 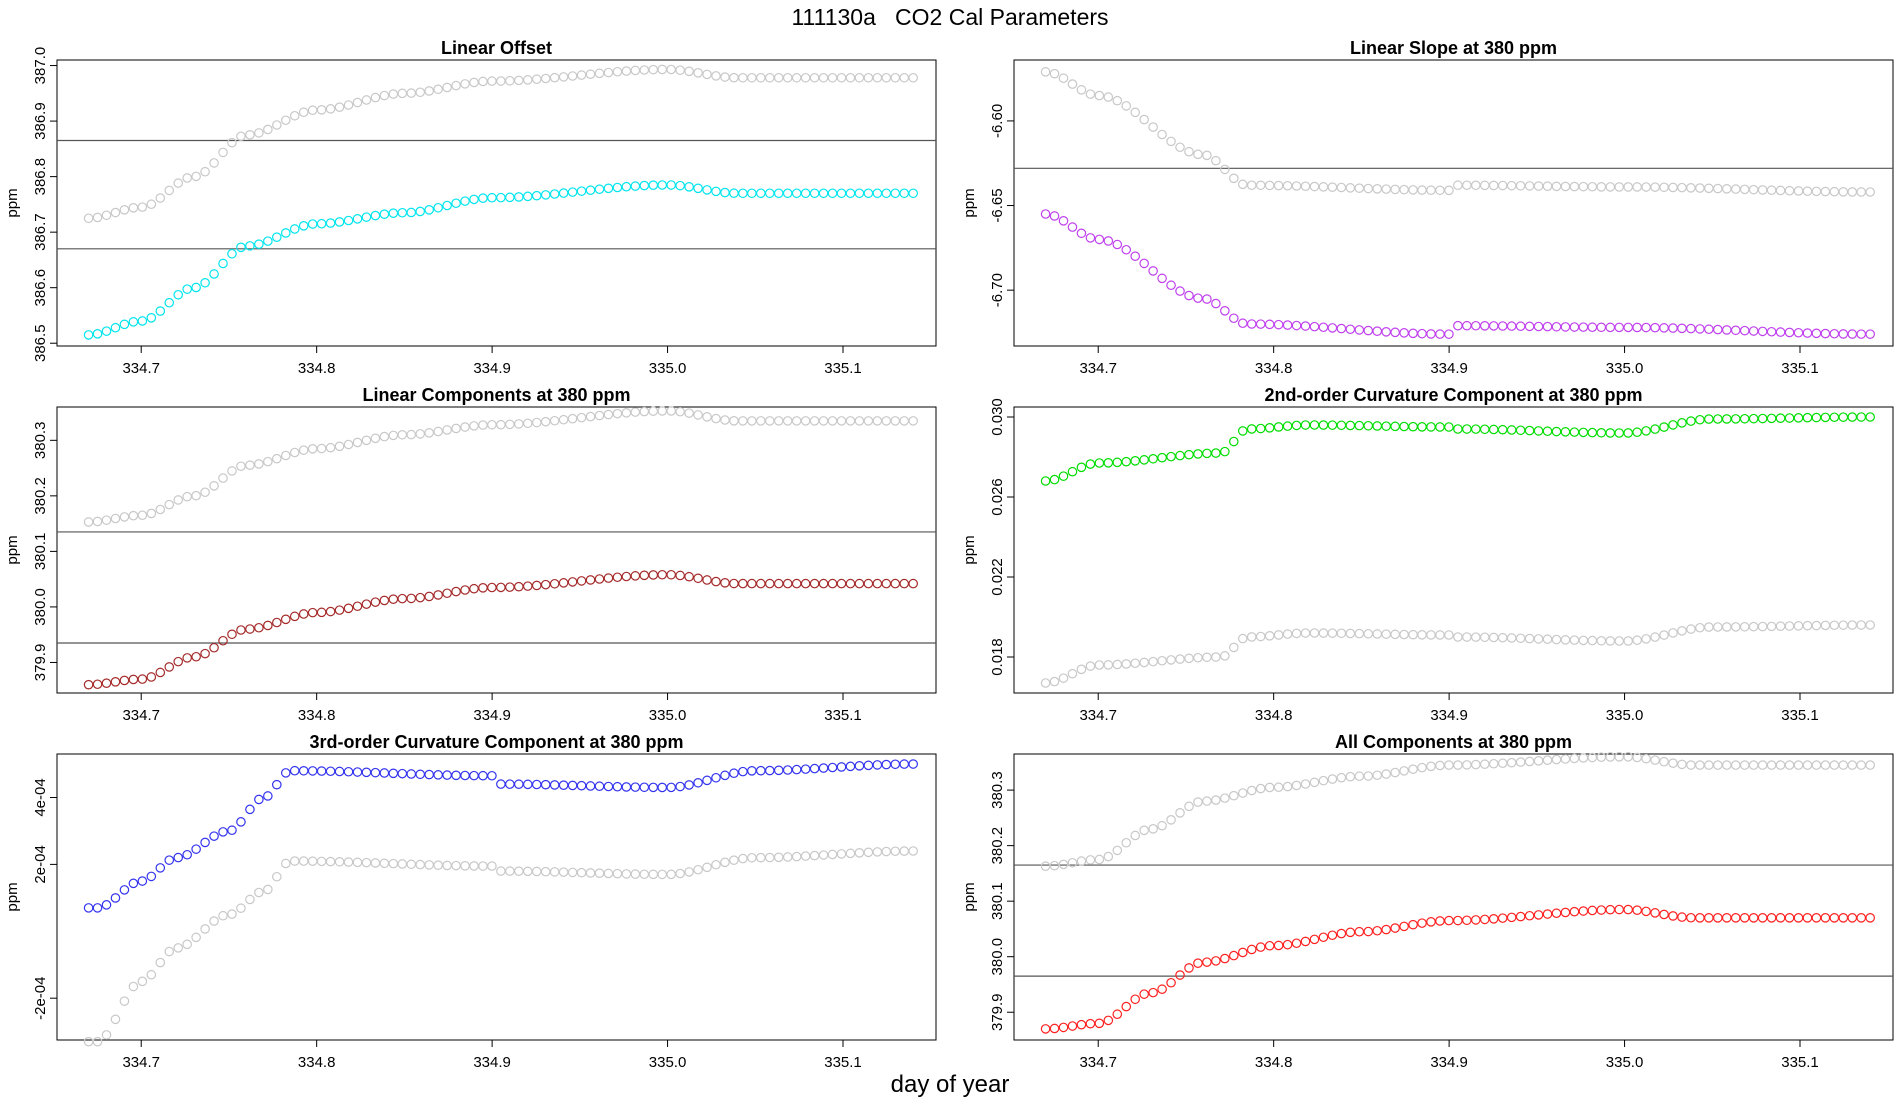 What do you see at coordinates (141, 715) in the screenshot?
I see `x-tick-label: 334.7` at bounding box center [141, 715].